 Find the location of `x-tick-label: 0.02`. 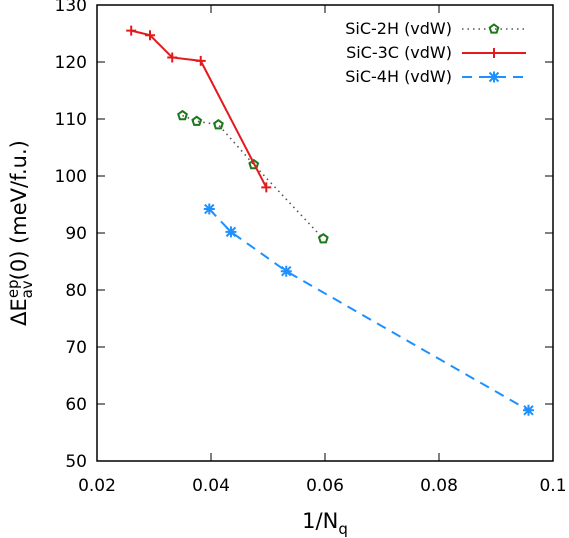

x-tick-label: 0.02 is located at coordinates (97, 486).